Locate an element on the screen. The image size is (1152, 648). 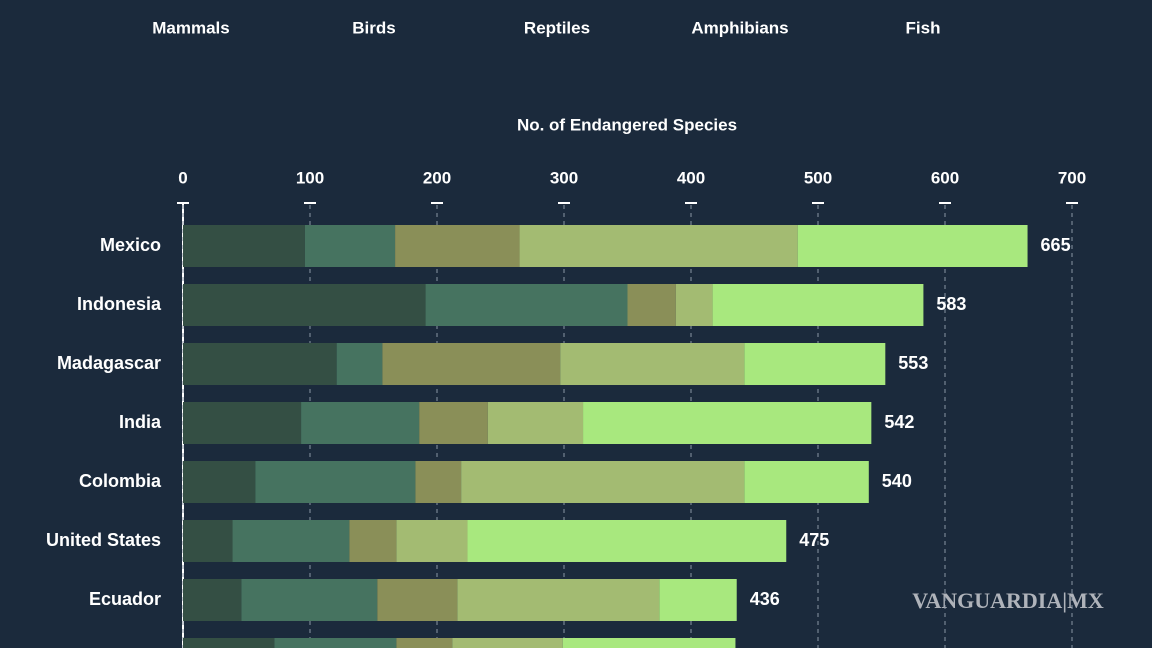
legend-label: Birds is located at coordinates (373, 27).